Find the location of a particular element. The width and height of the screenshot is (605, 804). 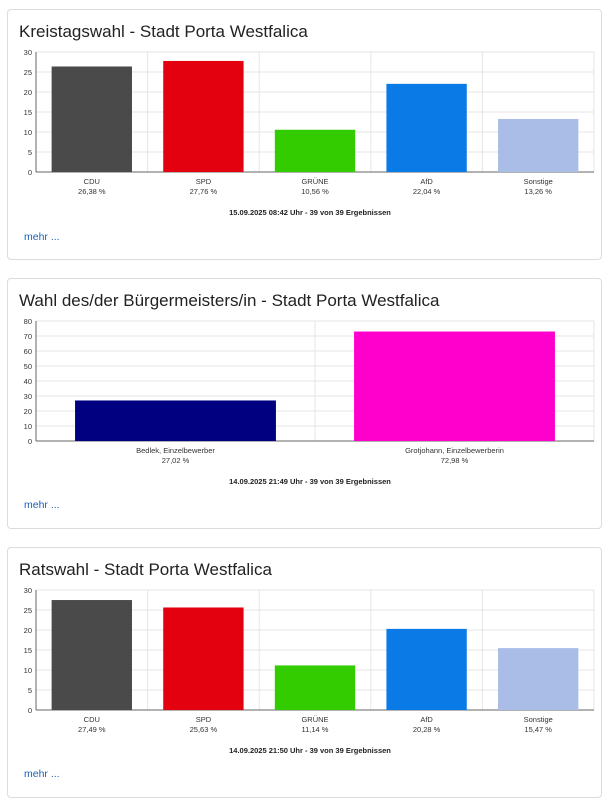

card-title: Ratswahl - Stadt Porta Westfalica is located at coordinates (145, 569).